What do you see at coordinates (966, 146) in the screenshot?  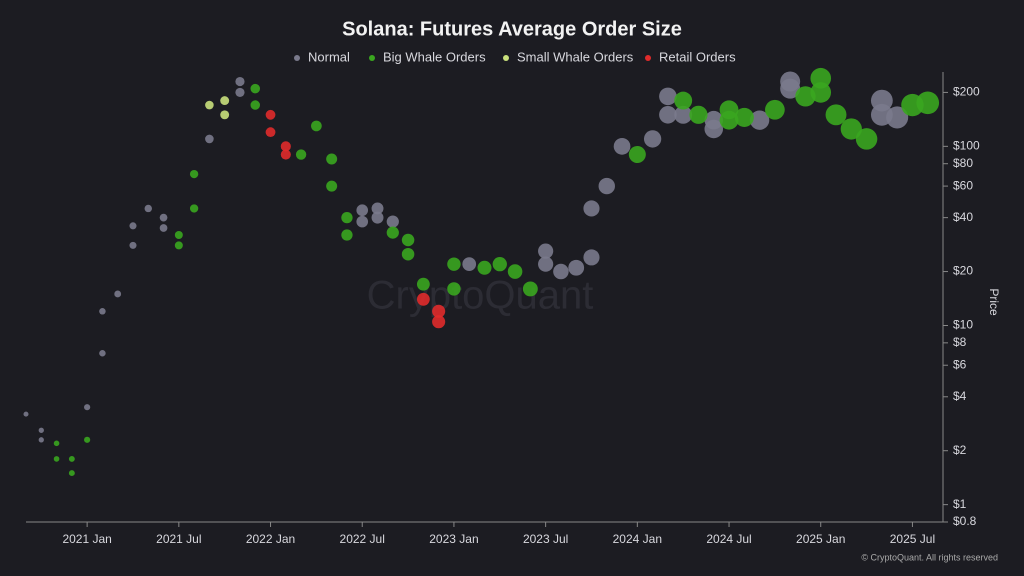 I see `y-tick-label: $100` at bounding box center [966, 146].